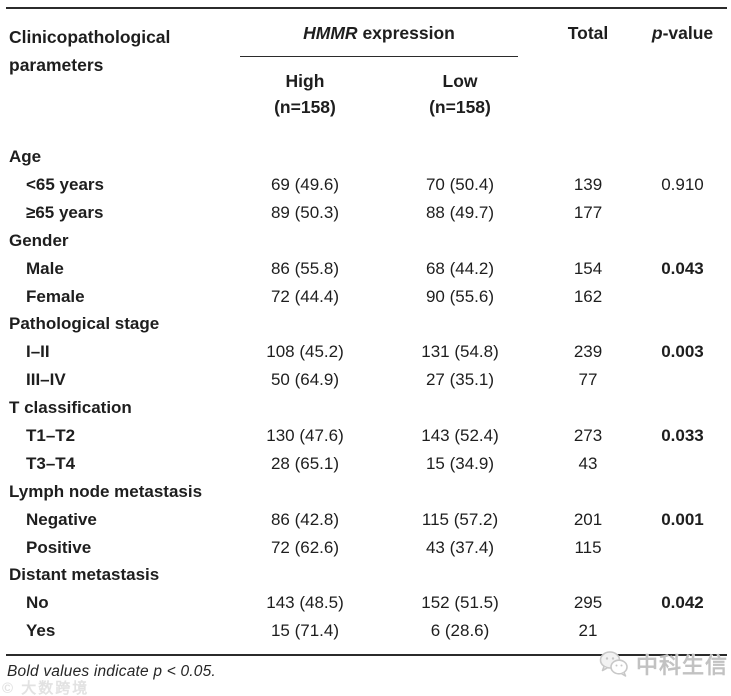  Describe the element at coordinates (305, 631) in the screenshot. I see `high-value: 15 (71.4)` at that location.